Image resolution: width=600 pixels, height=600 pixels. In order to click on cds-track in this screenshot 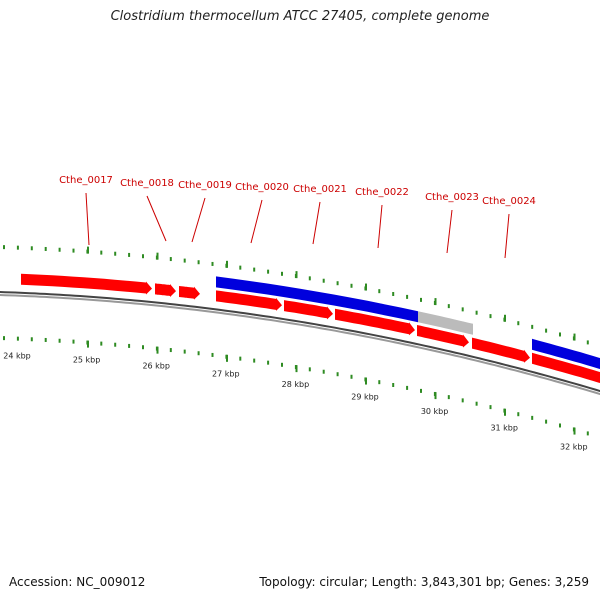, I will do `click(408, 323)`.